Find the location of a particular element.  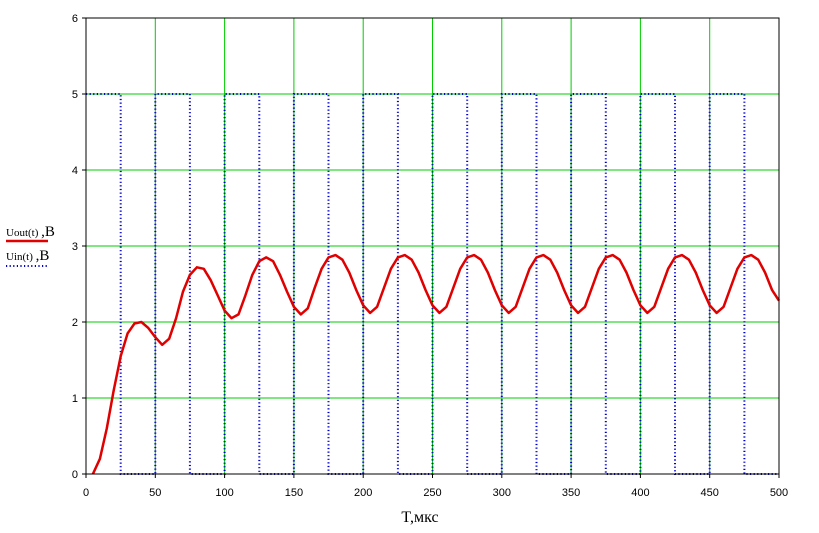

y-axis-ticks: 0 1 2 3 4 5 6 is located at coordinates (79, 247).